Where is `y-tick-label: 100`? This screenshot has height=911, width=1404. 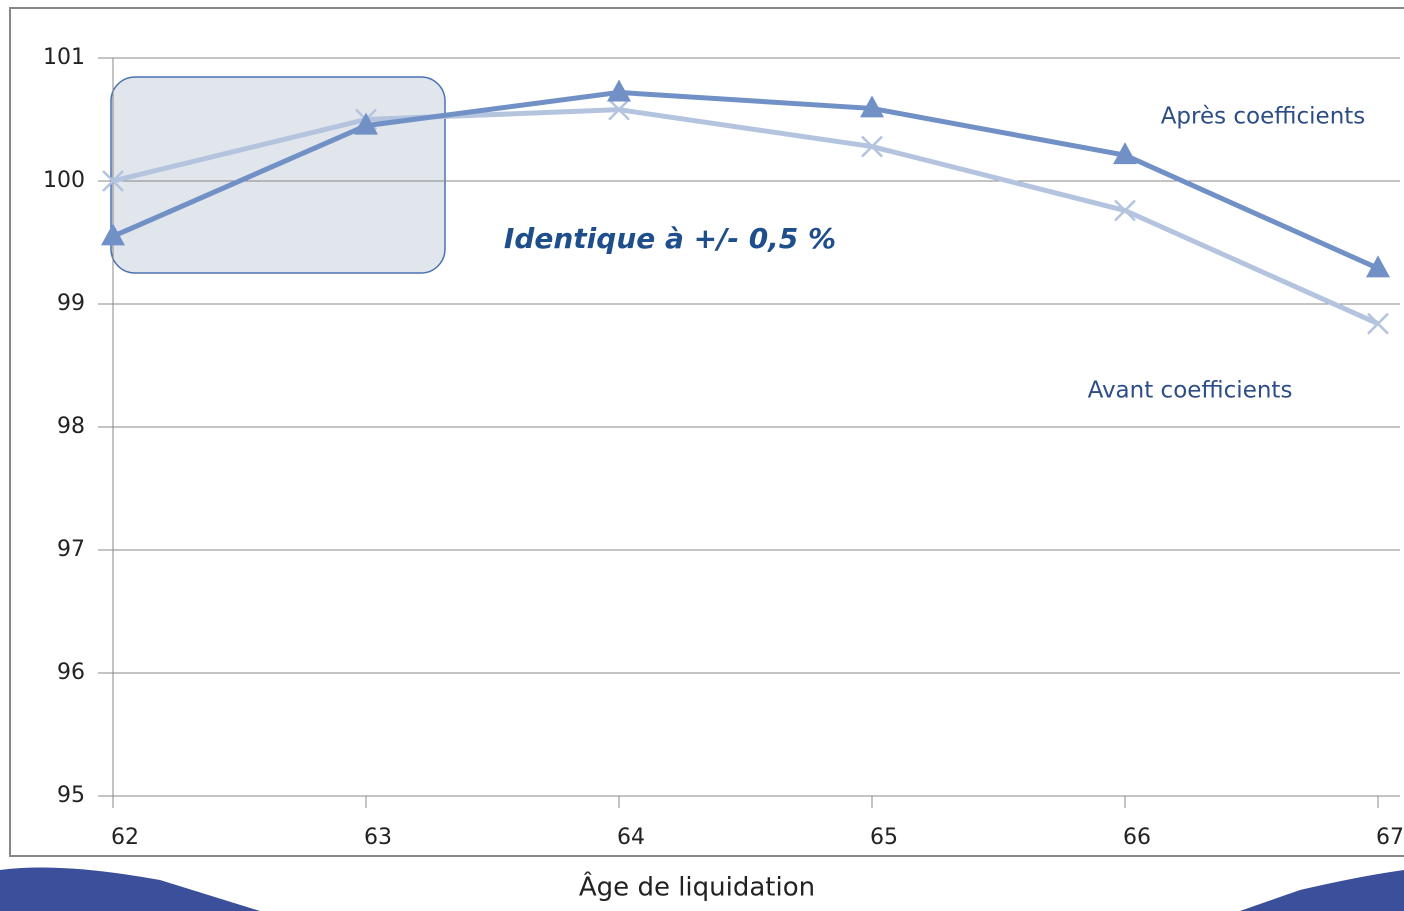 y-tick-label: 100 is located at coordinates (64, 180).